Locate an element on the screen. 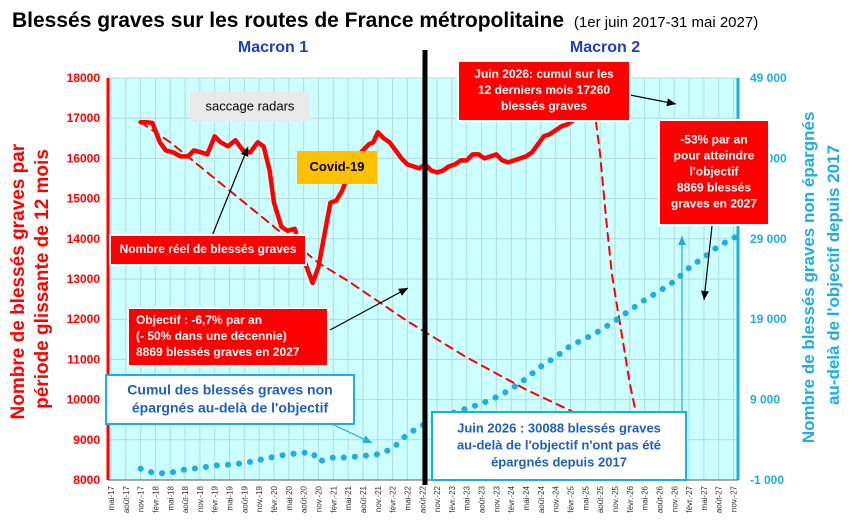 Image resolution: width=852 pixels, height=530 pixels. right-tick-label: 29 000 is located at coordinates (768, 239).